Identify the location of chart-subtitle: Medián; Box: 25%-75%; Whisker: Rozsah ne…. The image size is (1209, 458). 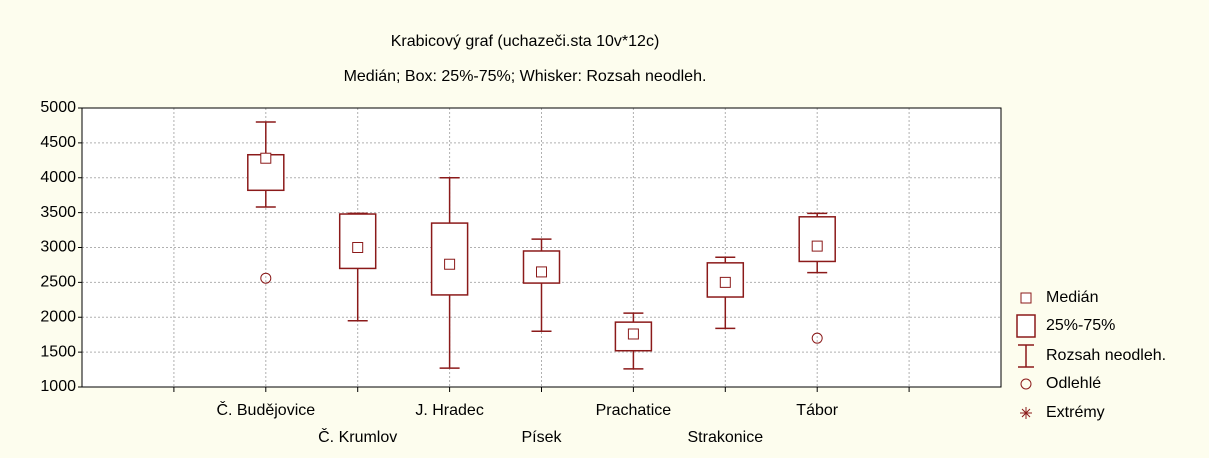
(525, 76).